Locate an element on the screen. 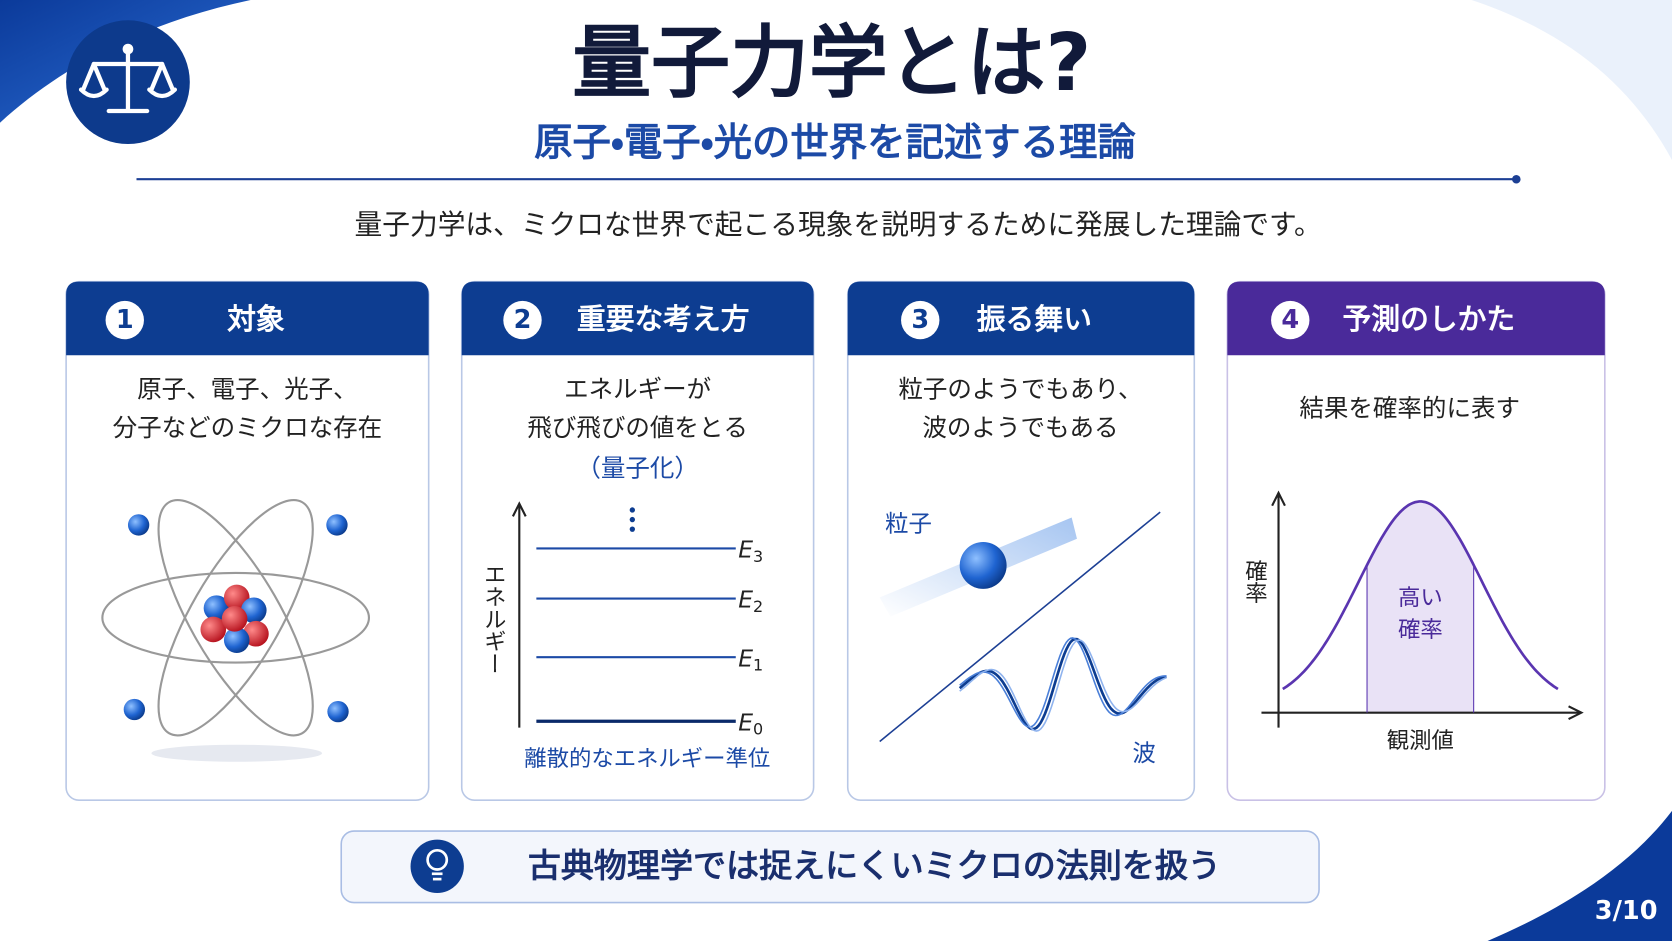 The width and height of the screenshot is (1672, 941). page-number: 3/10 is located at coordinates (1626, 911).